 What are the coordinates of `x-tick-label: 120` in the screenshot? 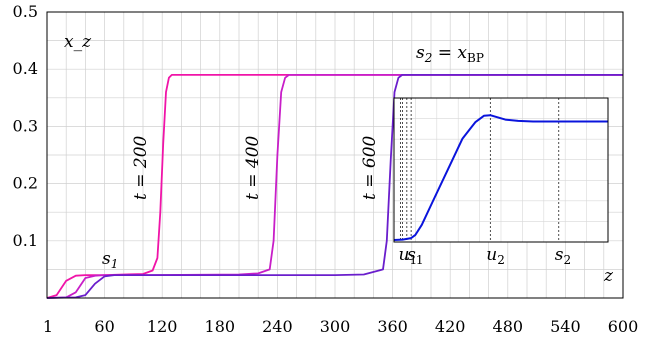 It's located at (162, 326).